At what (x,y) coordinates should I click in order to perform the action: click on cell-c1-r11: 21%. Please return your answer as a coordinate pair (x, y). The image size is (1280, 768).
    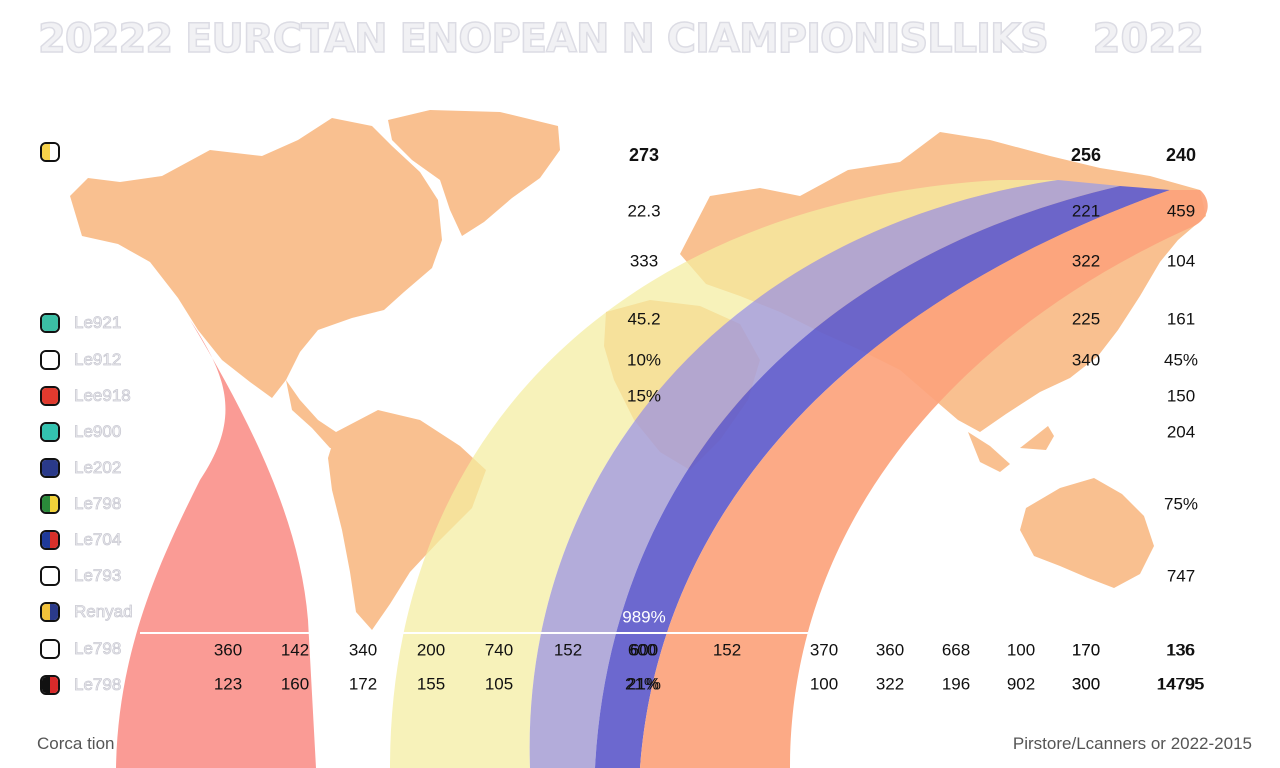
    Looking at the image, I should click on (644, 683).